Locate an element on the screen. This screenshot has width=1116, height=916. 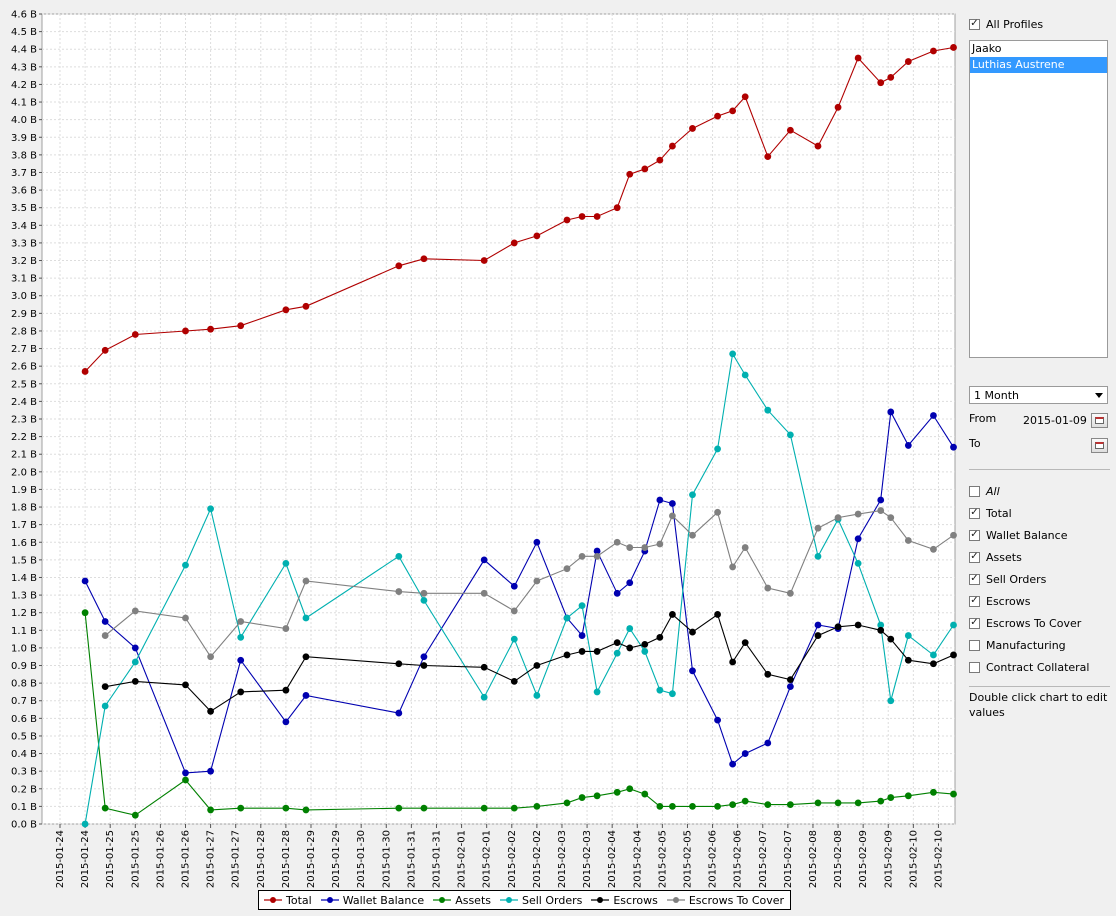
series-checkbox-wallet-balance: ✓ Wallet Balance is located at coordinates (1018, 535).